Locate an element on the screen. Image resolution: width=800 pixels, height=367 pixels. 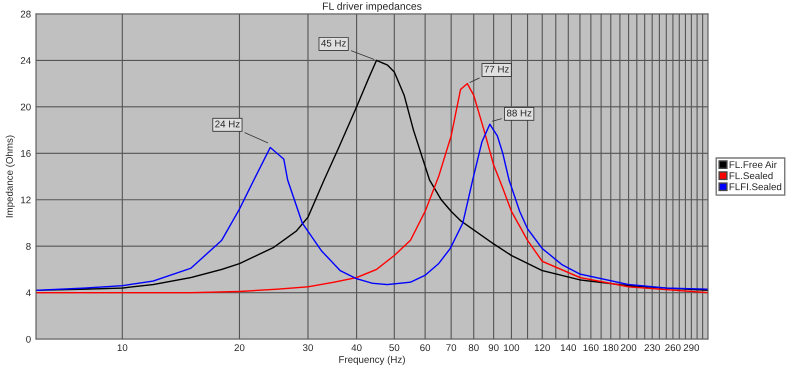
legend-label: FL.Sealed is located at coordinates (751, 176).